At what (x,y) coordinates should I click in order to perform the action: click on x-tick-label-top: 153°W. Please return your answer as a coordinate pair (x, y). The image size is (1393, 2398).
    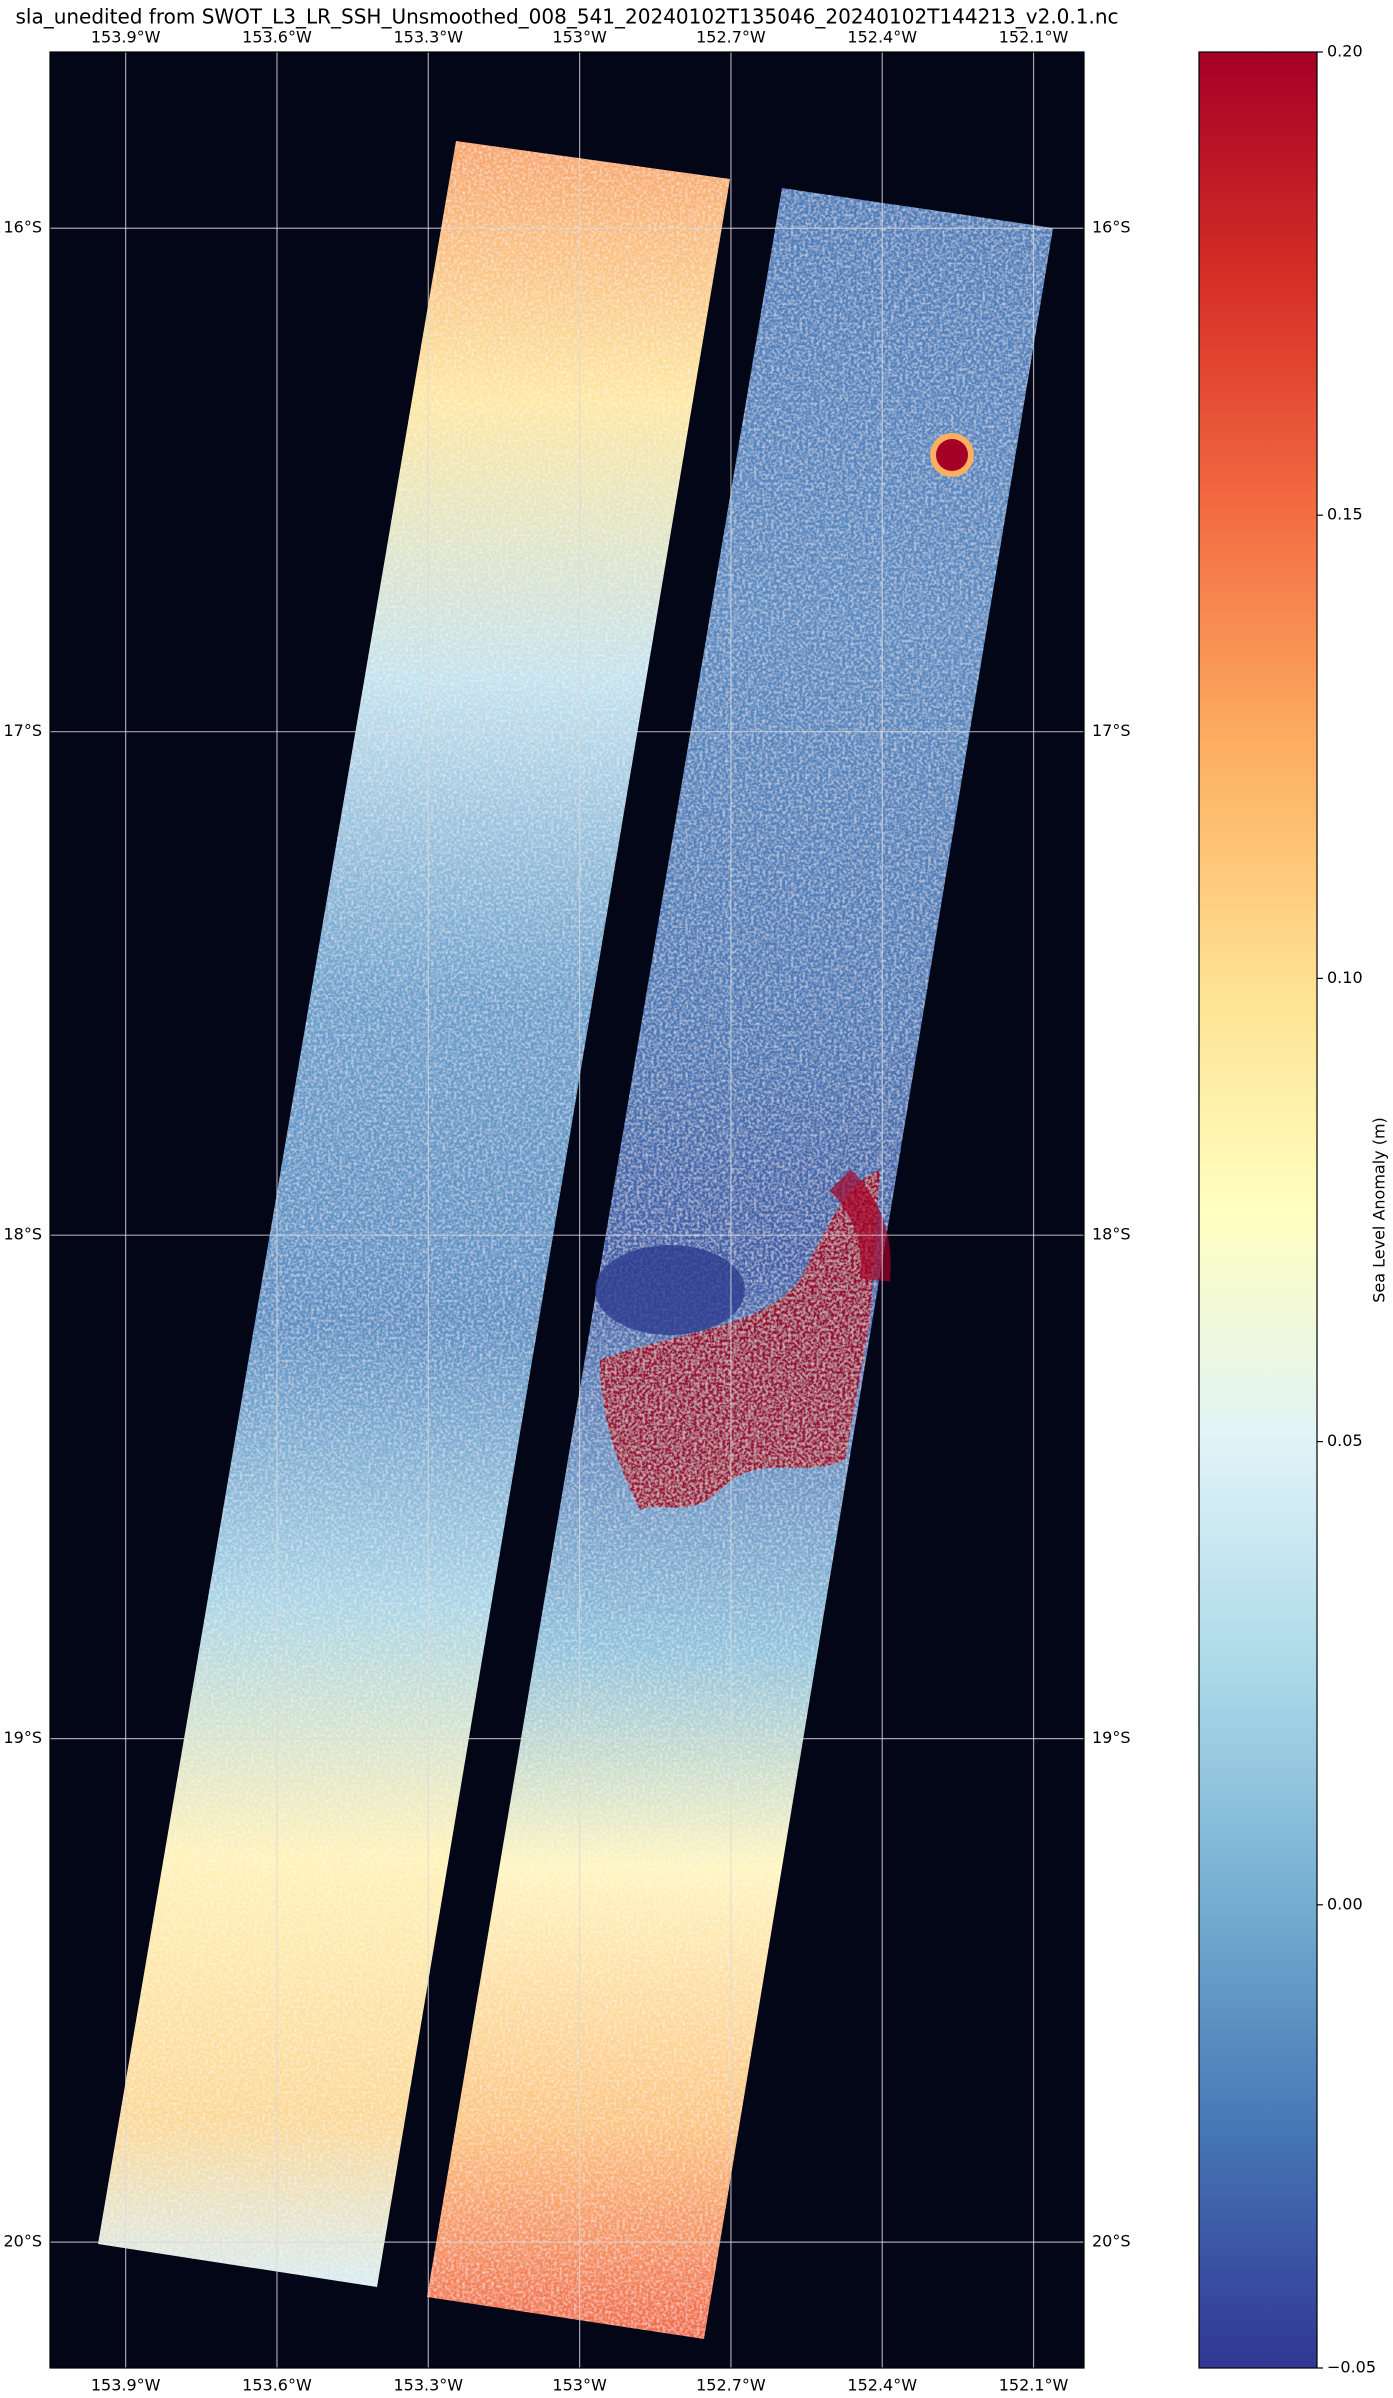
    Looking at the image, I should click on (579, 37).